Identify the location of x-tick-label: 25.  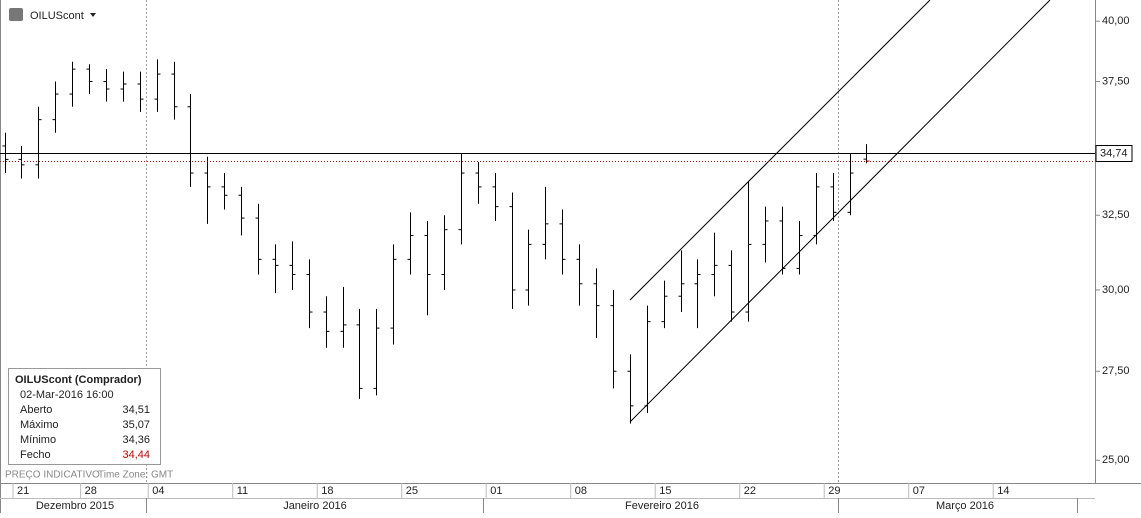
(412, 491).